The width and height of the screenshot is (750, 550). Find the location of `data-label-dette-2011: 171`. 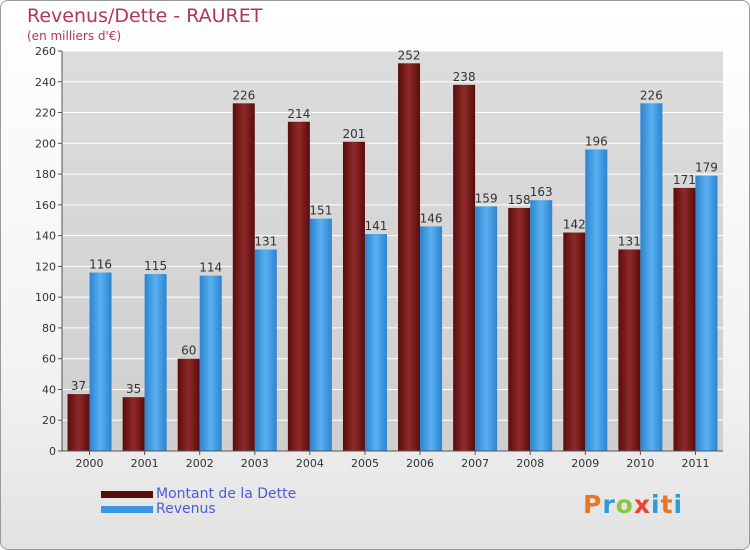

data-label-dette-2011: 171 is located at coordinates (684, 180).